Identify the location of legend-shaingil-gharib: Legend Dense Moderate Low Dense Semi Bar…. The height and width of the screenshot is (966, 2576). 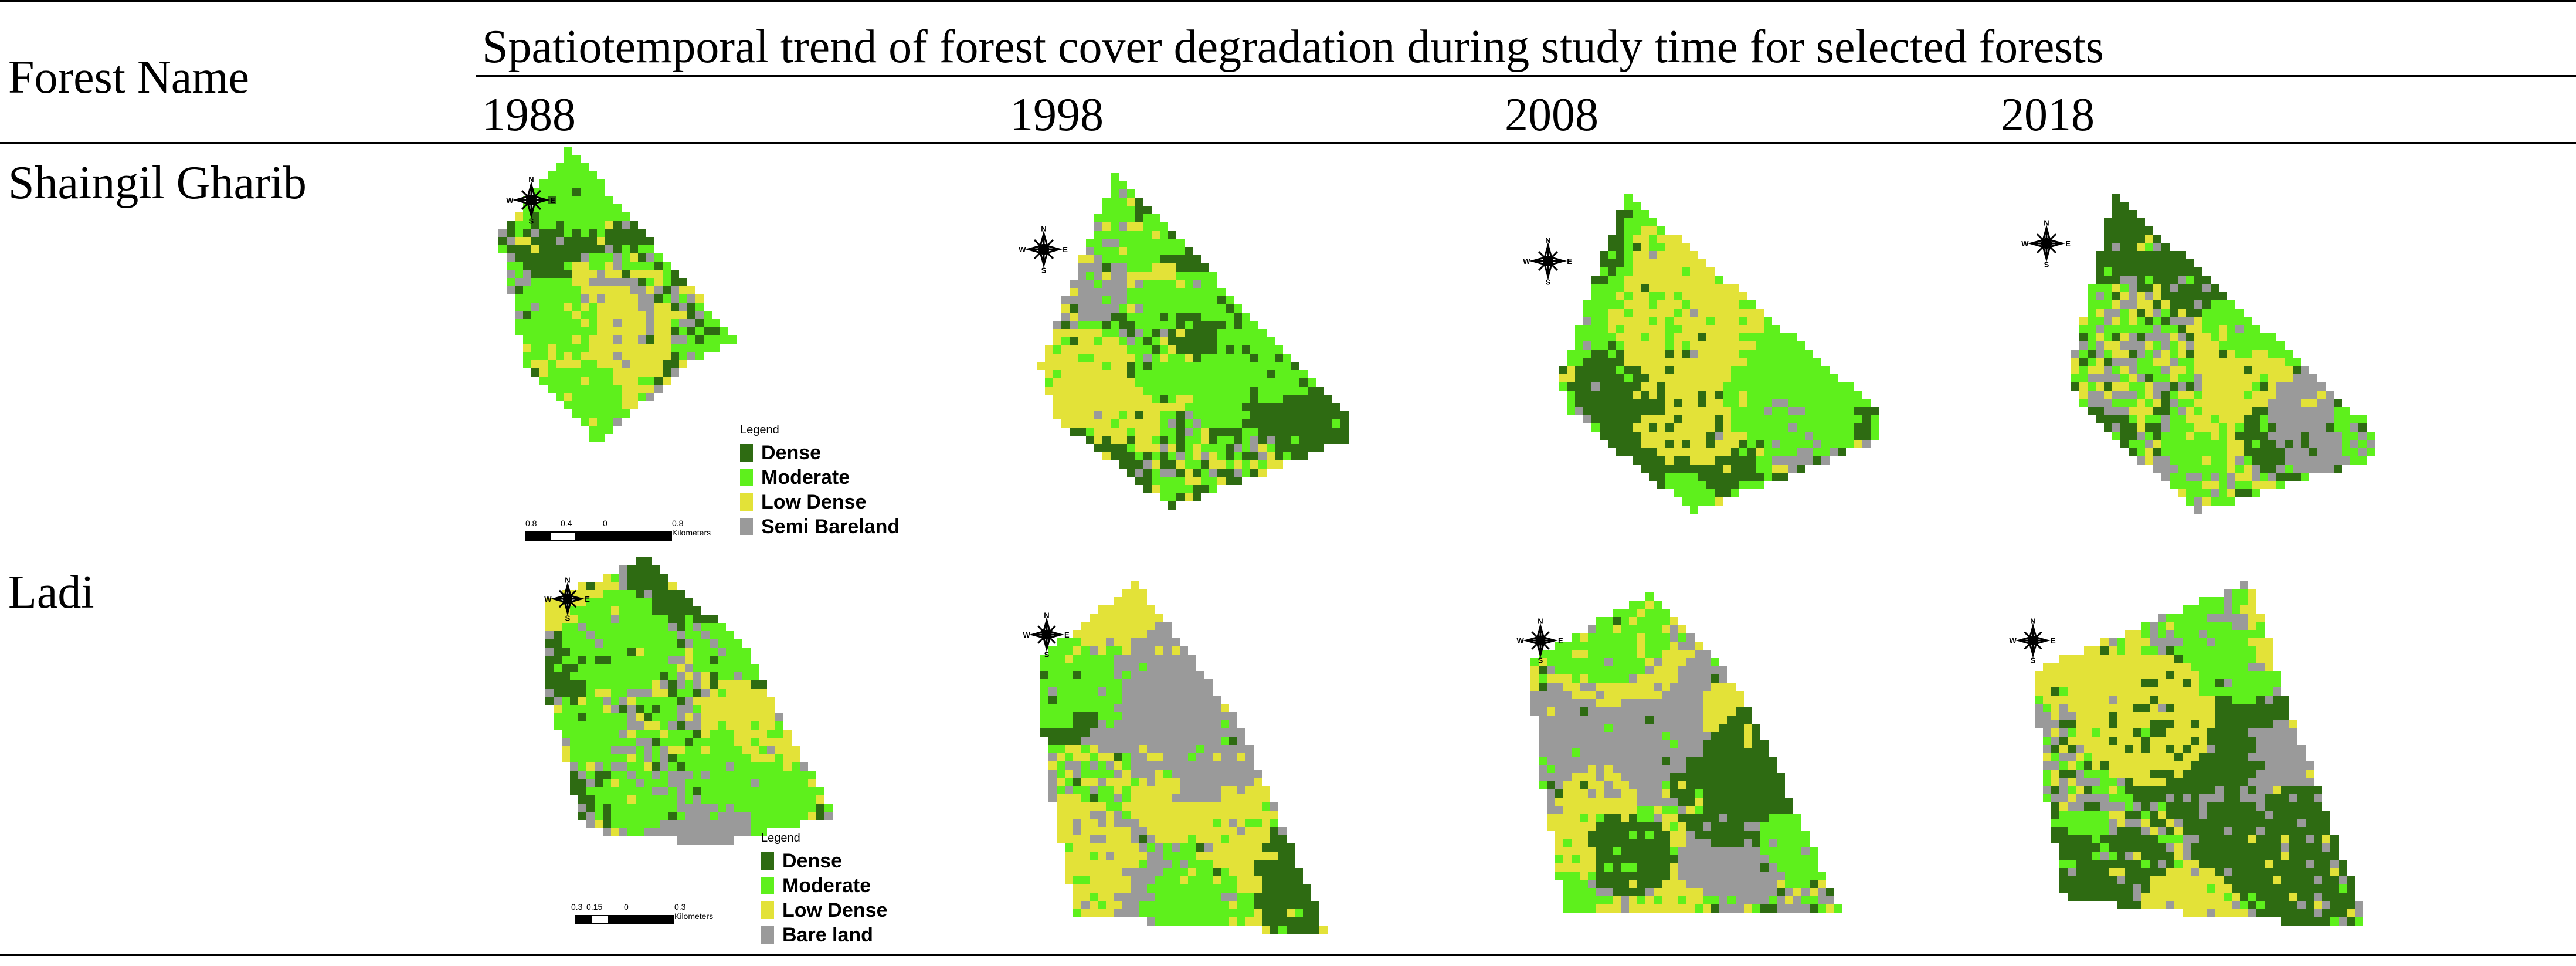
(820, 481).